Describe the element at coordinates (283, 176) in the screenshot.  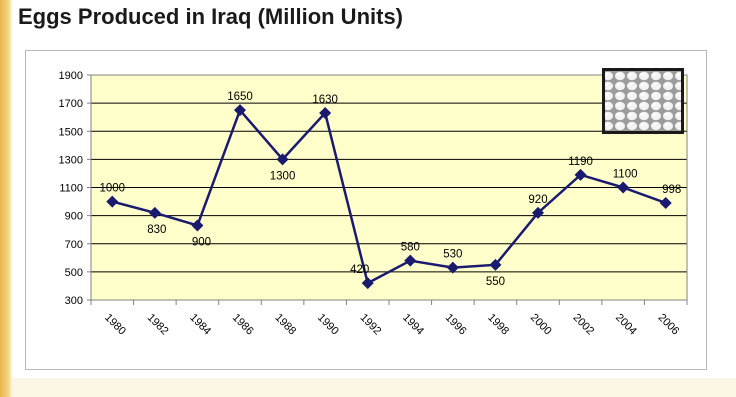
I see `data-label: 1300` at that location.